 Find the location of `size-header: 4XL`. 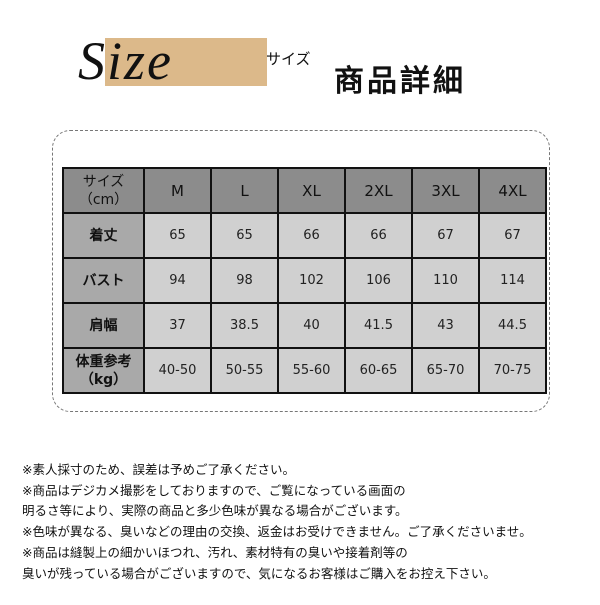

size-header: 4XL is located at coordinates (512, 190).